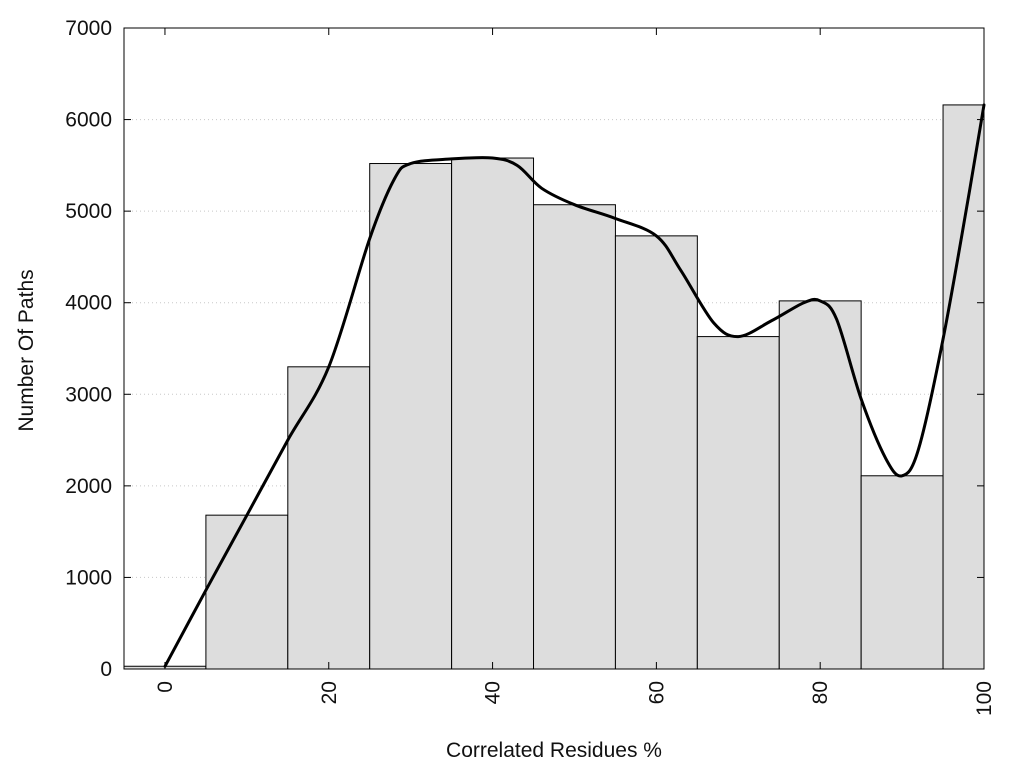 The width and height of the screenshot is (1024, 768). What do you see at coordinates (820, 692) in the screenshot?
I see `x-tick-label: 80` at bounding box center [820, 692].